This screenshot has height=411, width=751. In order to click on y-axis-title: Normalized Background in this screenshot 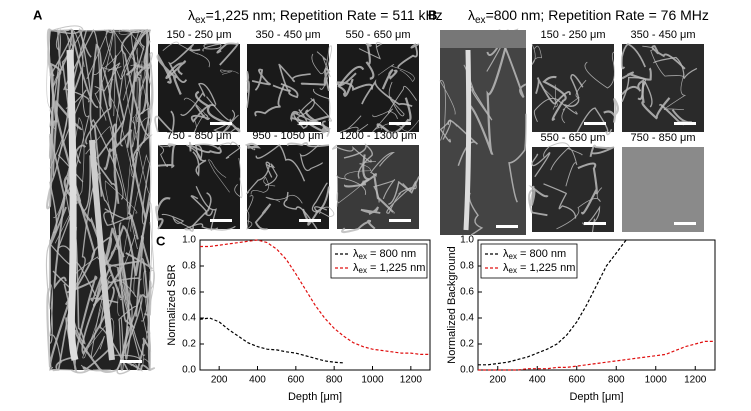, I will do `click(452, 304)`.